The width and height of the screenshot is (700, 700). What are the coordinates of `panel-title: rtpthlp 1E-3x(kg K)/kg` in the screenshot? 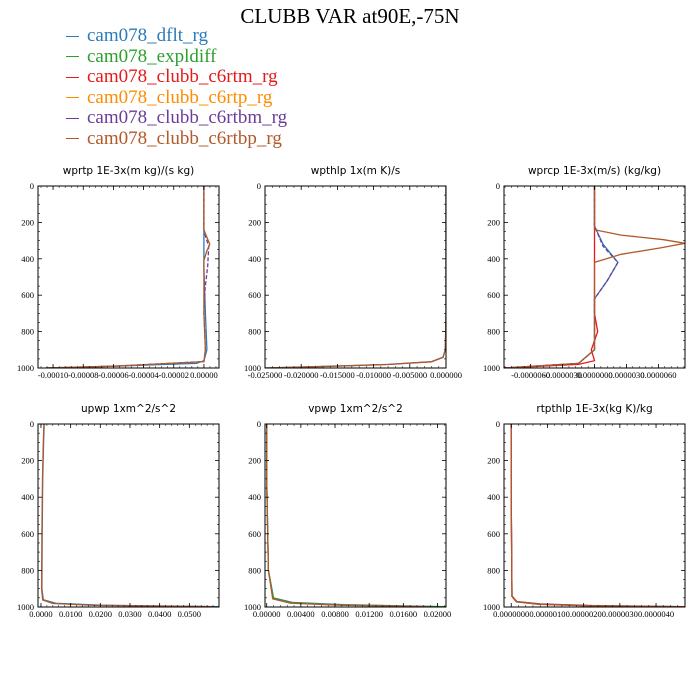 It's located at (594, 409).